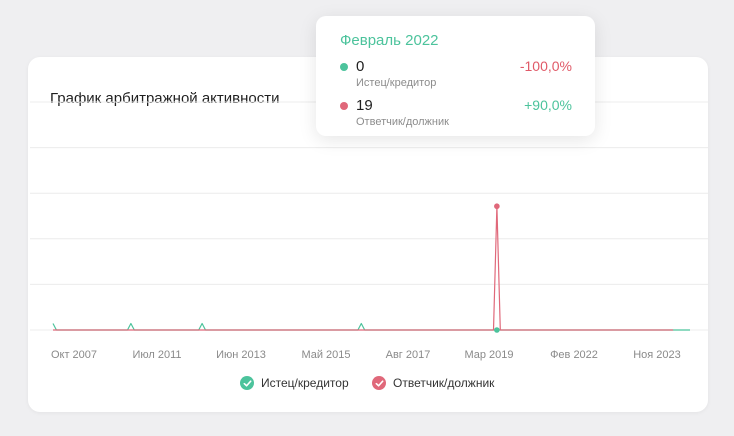 The image size is (734, 436). What do you see at coordinates (325, 355) in the screenshot?
I see `x-tick-label: Май 2015` at bounding box center [325, 355].